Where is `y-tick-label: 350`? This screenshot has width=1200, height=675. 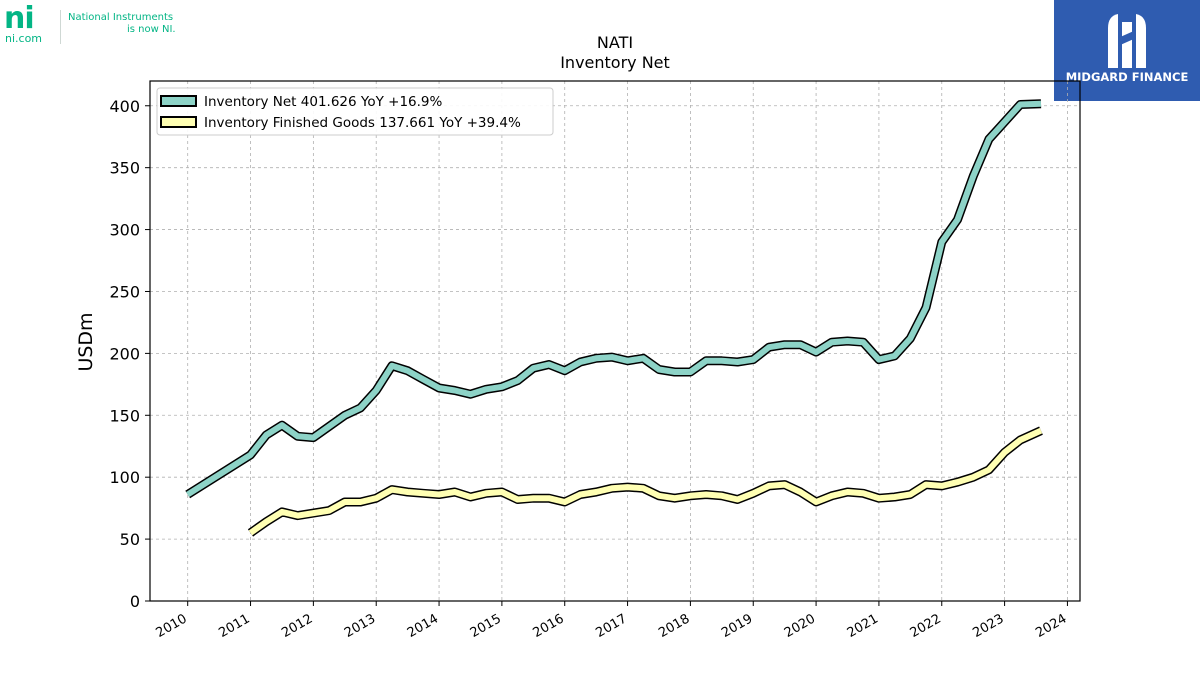 y-tick-label: 350 is located at coordinates (124, 168).